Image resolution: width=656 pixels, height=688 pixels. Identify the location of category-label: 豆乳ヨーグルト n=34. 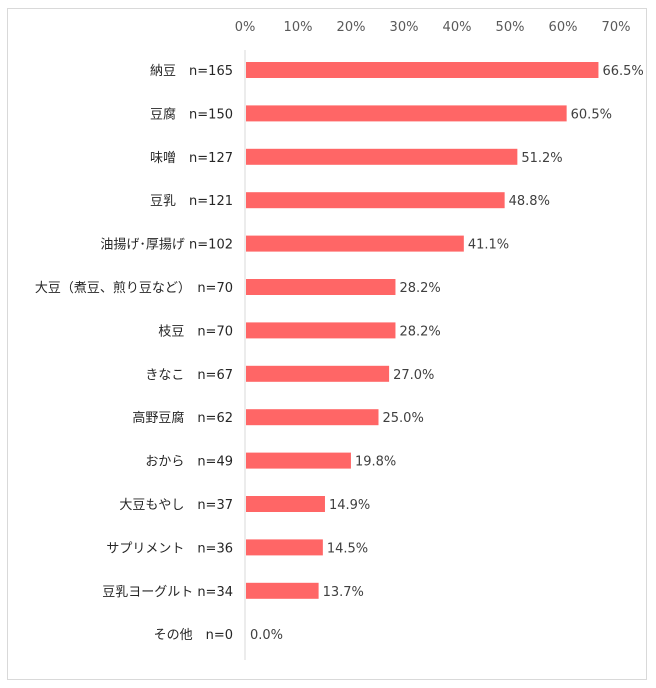
(167, 592).